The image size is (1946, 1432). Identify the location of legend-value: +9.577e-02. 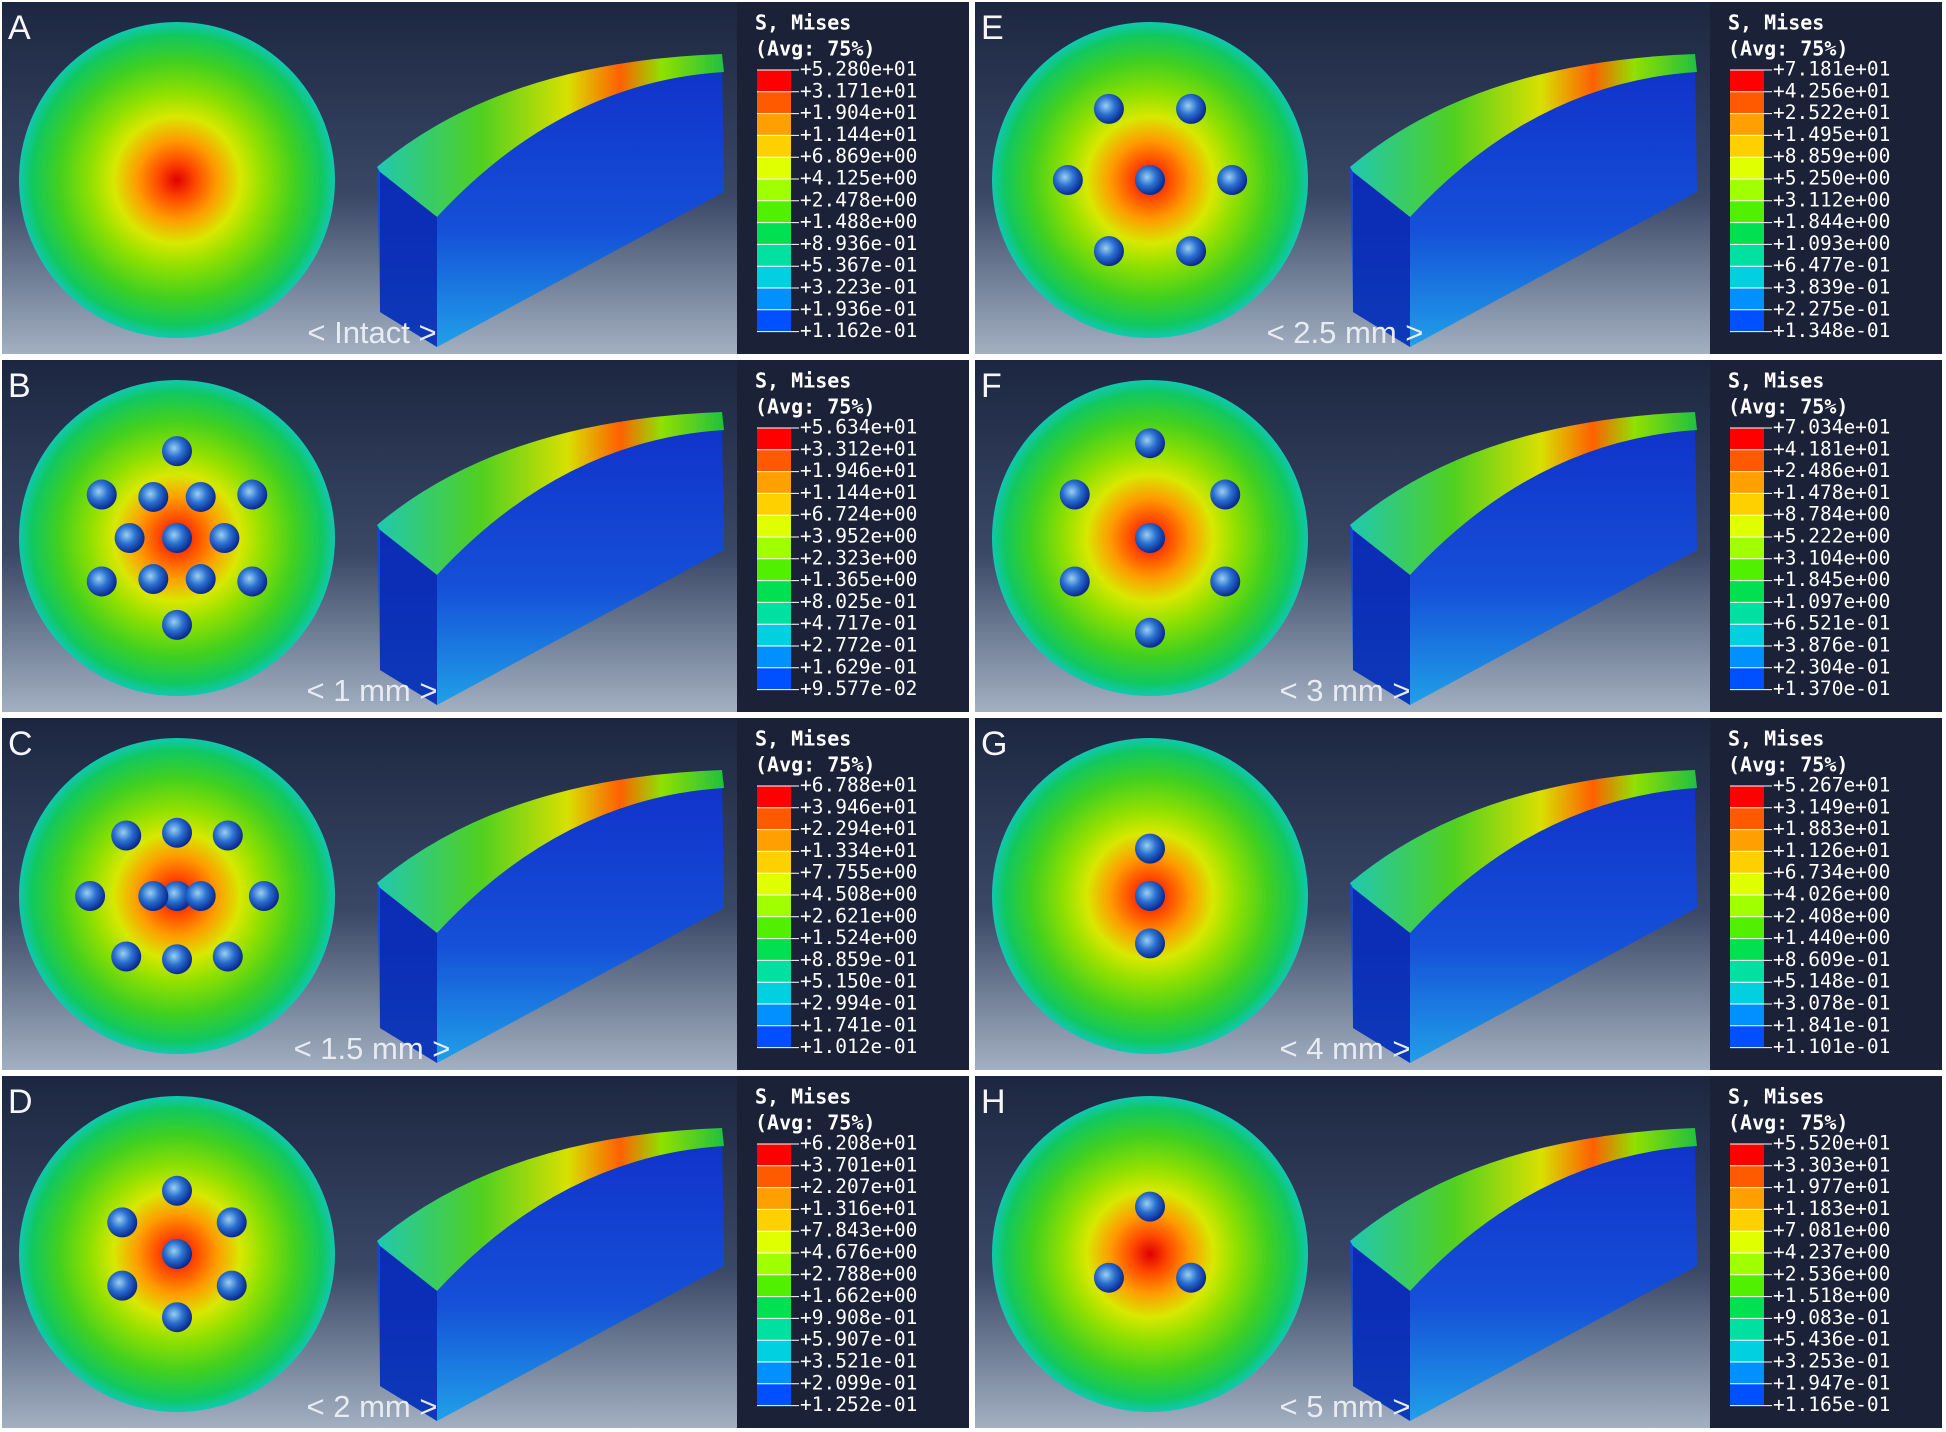
(858, 688).